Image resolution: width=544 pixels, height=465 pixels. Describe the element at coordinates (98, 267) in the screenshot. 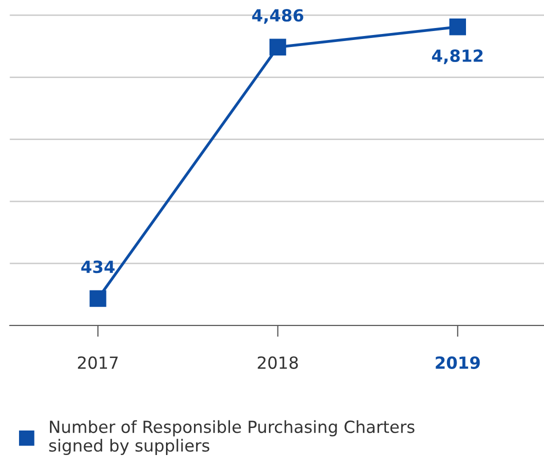

I see `data-label: 434` at that location.